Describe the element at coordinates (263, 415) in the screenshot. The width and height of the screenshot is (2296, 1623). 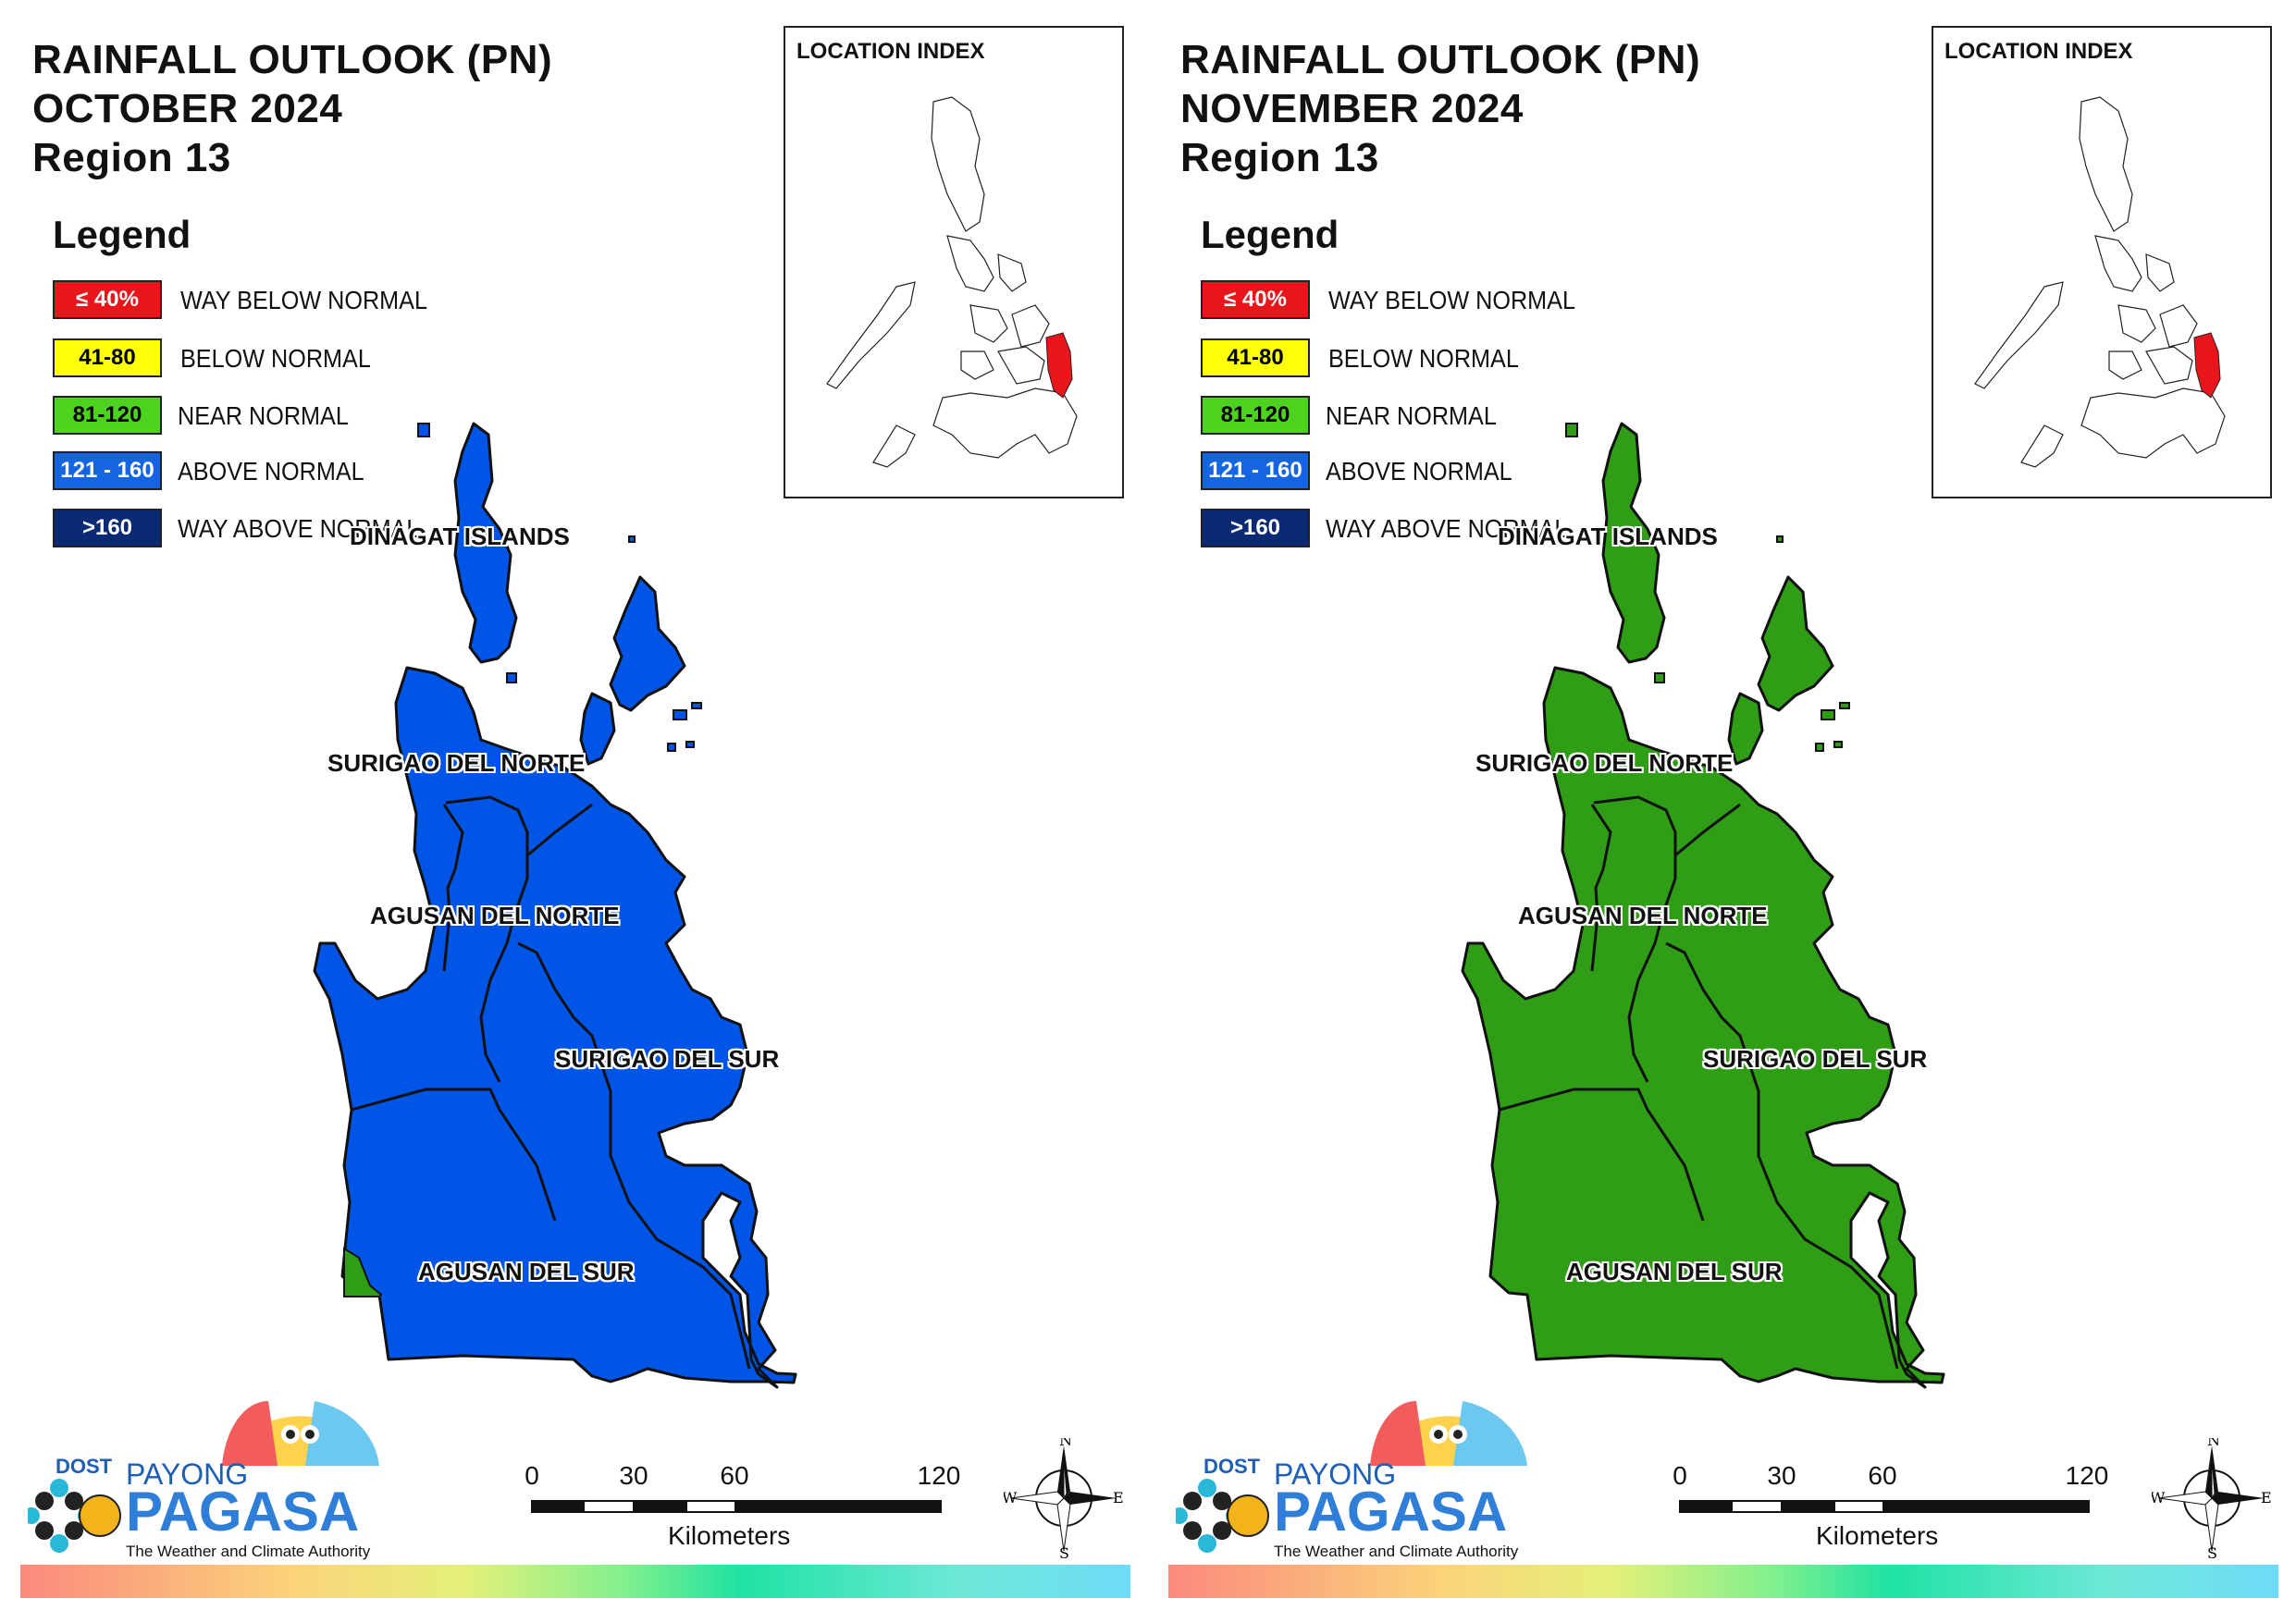
I see `legend-label: NEAR NORMAL` at that location.